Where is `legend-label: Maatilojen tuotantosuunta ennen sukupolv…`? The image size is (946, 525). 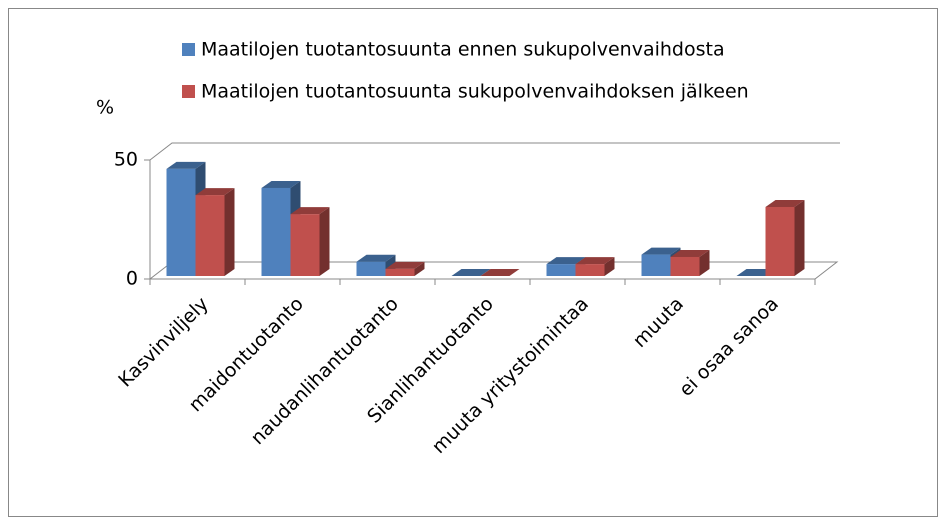 legend-label: Maatilojen tuotantosuunta ennen sukupolv… is located at coordinates (463, 50).